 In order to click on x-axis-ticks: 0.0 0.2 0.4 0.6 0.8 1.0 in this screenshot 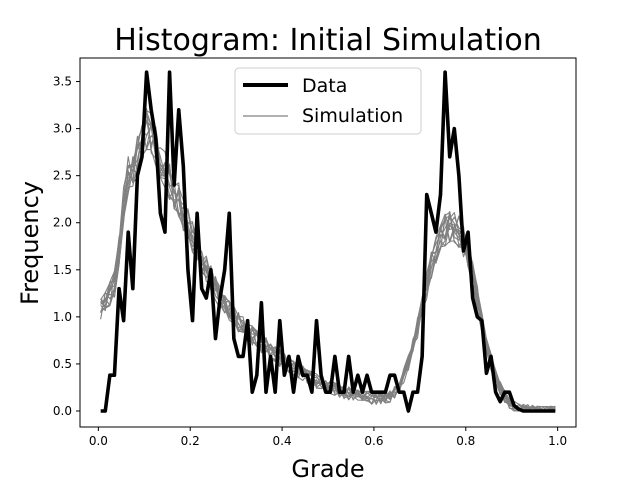, I will do `click(328, 437)`.